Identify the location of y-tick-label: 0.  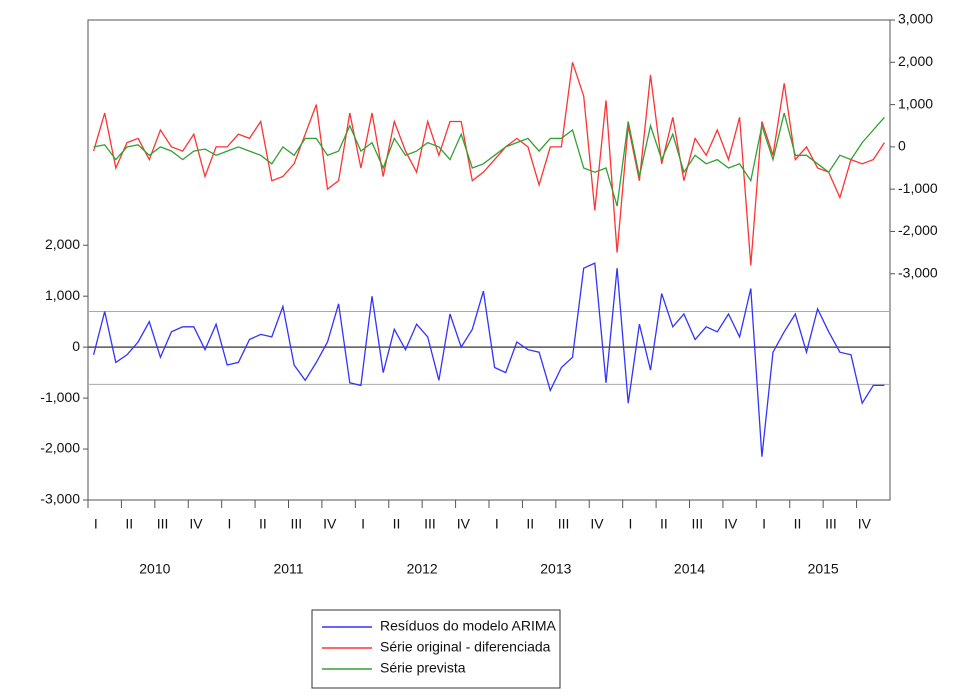
(76, 346).